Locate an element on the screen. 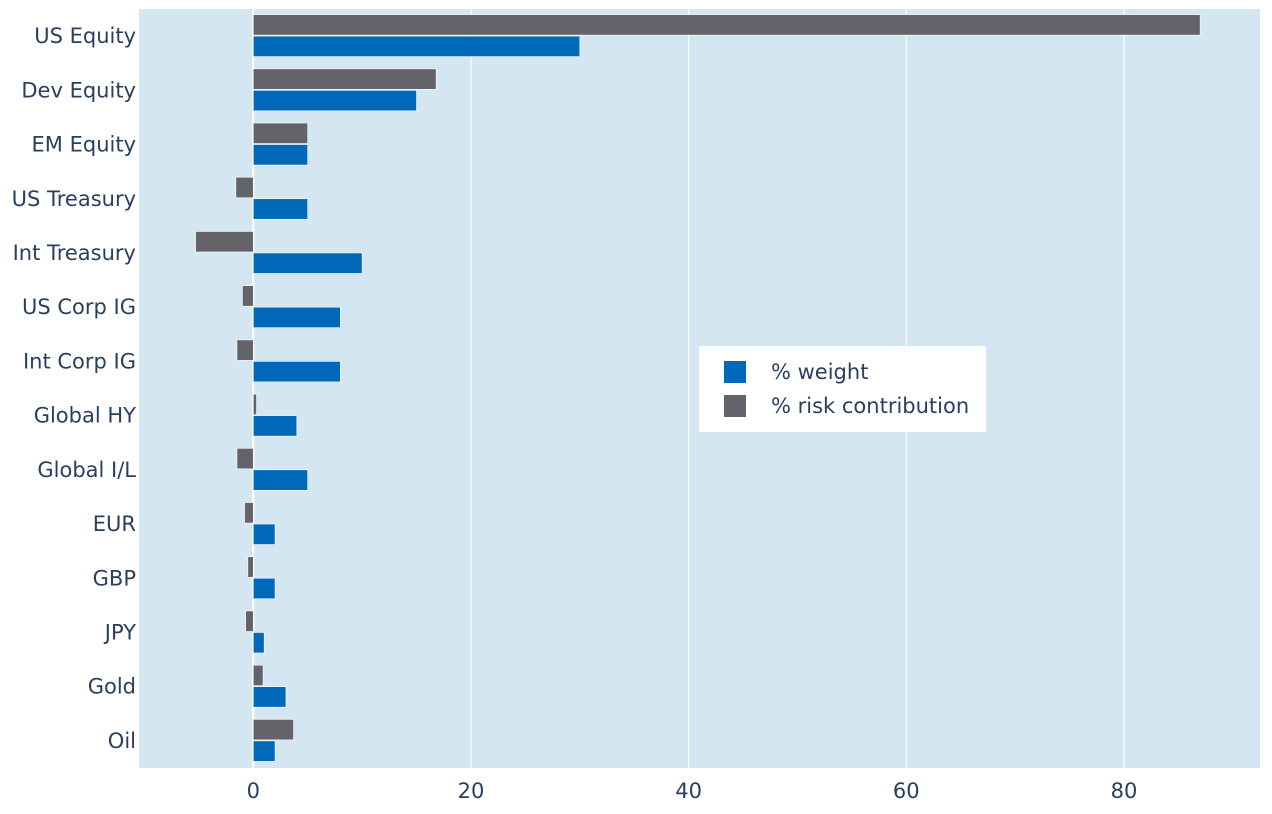 The image size is (1272, 814). x-axis-tick-labels: 0 20 40 60 80 is located at coordinates (692, 791).